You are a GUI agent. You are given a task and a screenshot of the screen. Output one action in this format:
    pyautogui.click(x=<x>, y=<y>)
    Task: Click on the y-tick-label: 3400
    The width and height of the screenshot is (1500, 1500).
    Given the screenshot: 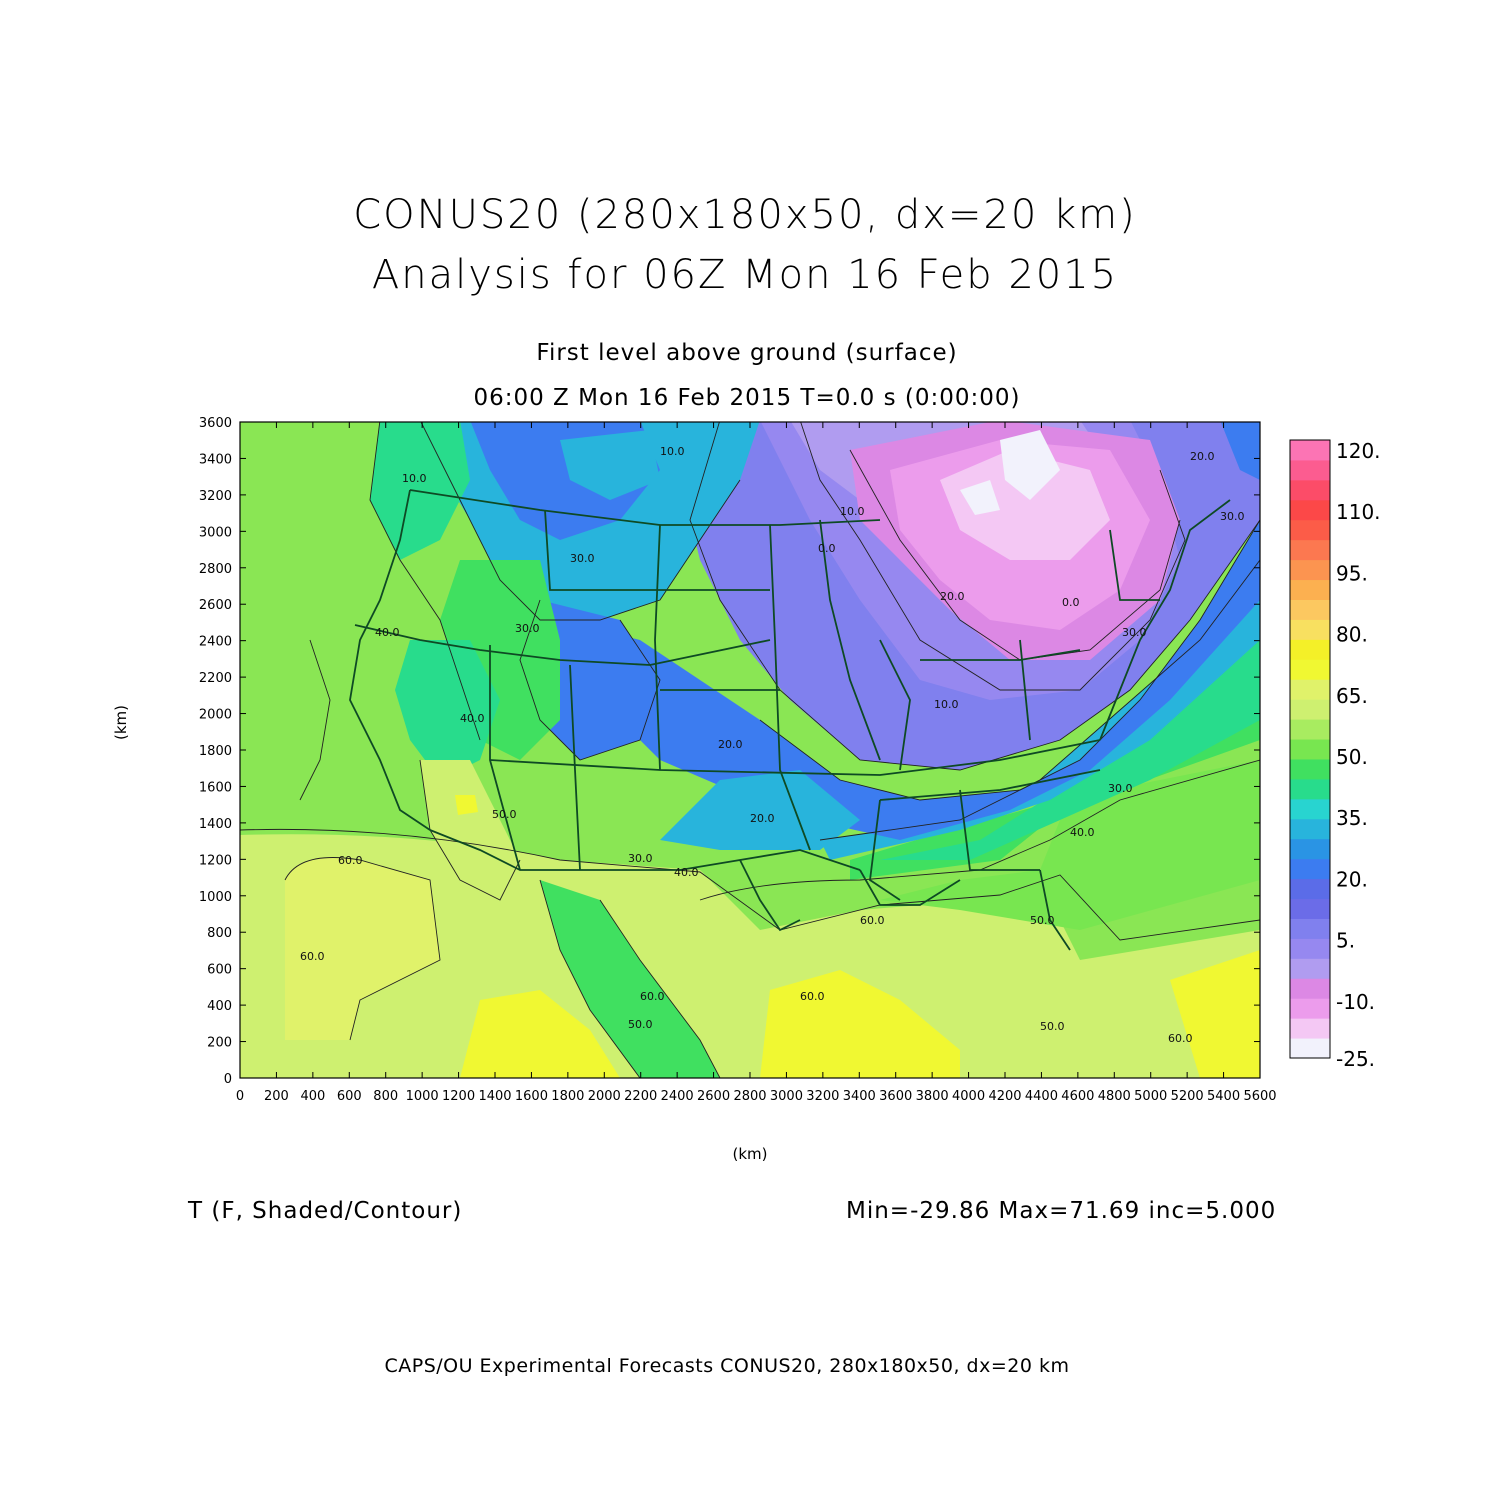 What is the action you would take?
    pyautogui.click(x=215, y=459)
    